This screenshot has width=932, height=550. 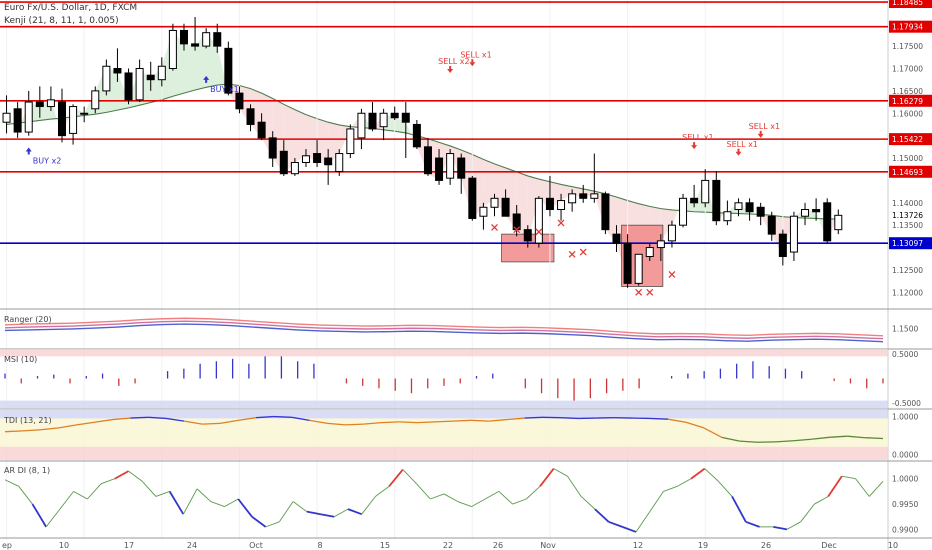 I want to click on ardi-tick-label: 0.9900, so click(x=905, y=529).